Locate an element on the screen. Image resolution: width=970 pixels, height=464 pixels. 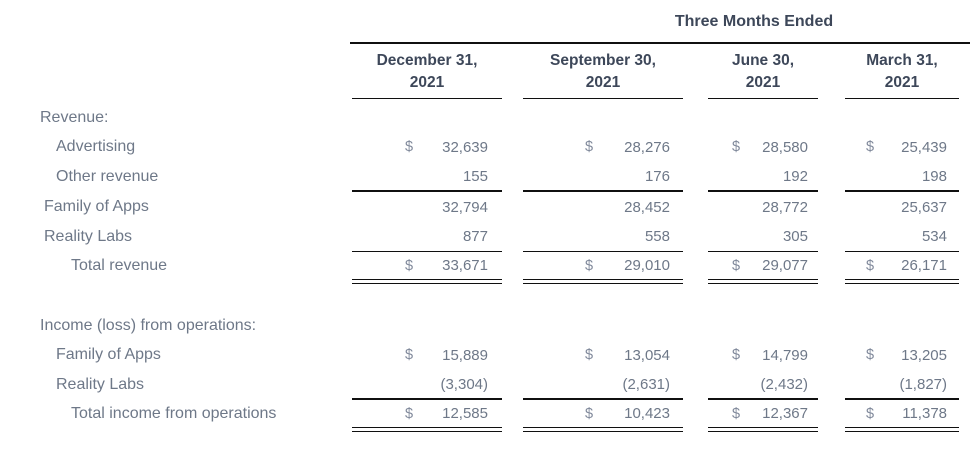
value-text: 13,054 is located at coordinates (647, 355).